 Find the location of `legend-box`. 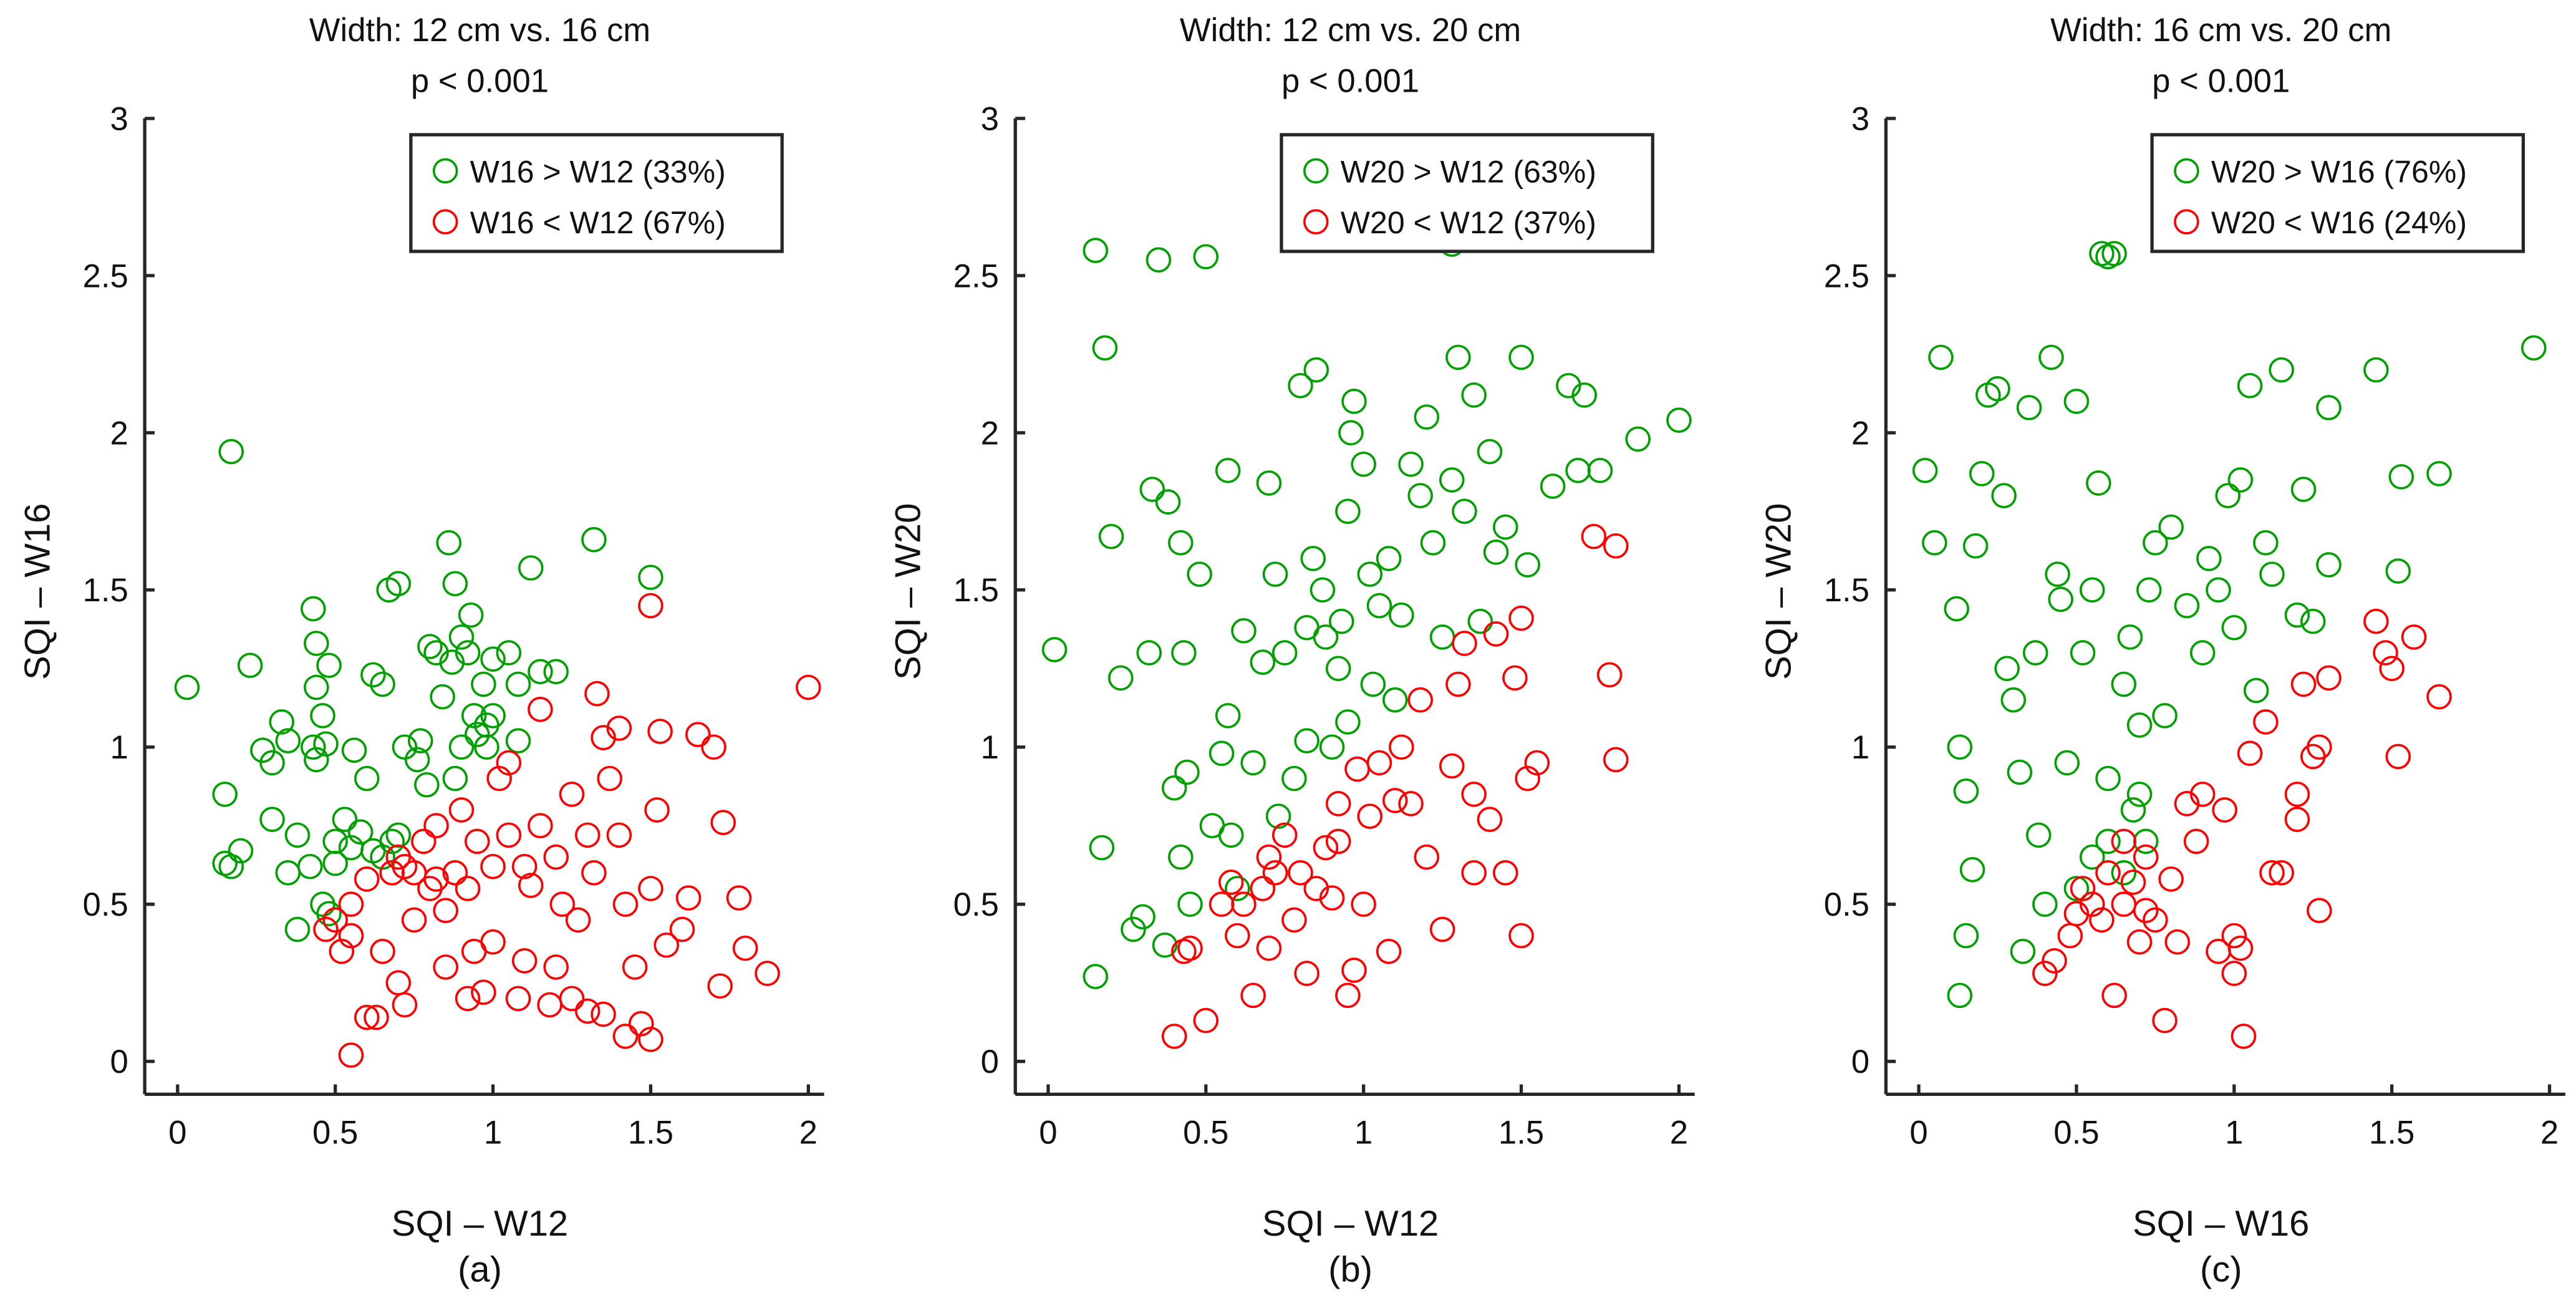

legend-box is located at coordinates (1467, 193).